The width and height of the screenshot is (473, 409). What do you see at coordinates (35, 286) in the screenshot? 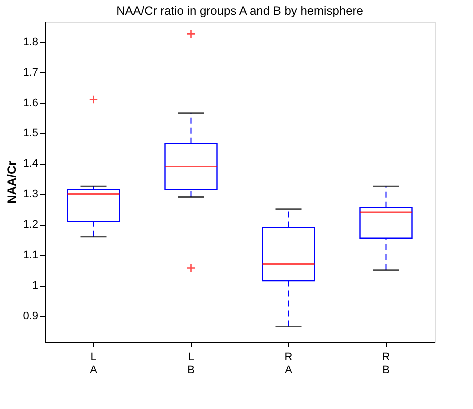
I see `y-tick-label: 1` at bounding box center [35, 286].